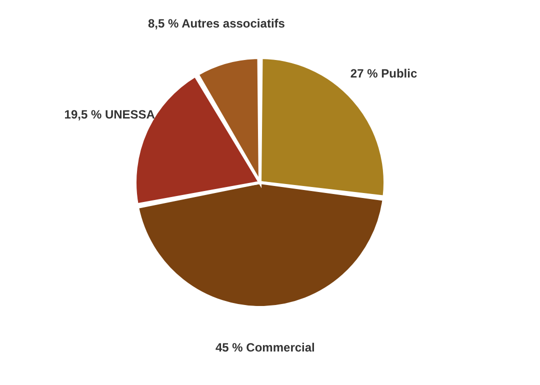  I want to click on slice-label: 8,5 % Autres associatifs, so click(217, 23).